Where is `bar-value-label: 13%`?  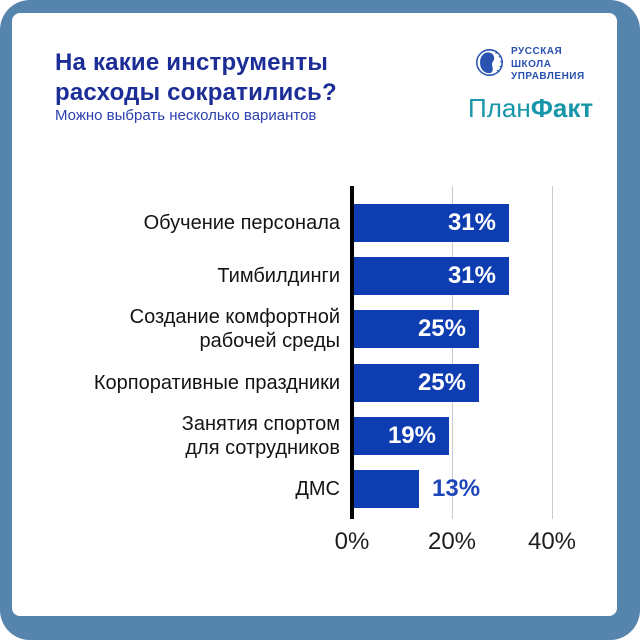
bar-value-label: 13% is located at coordinates (456, 488).